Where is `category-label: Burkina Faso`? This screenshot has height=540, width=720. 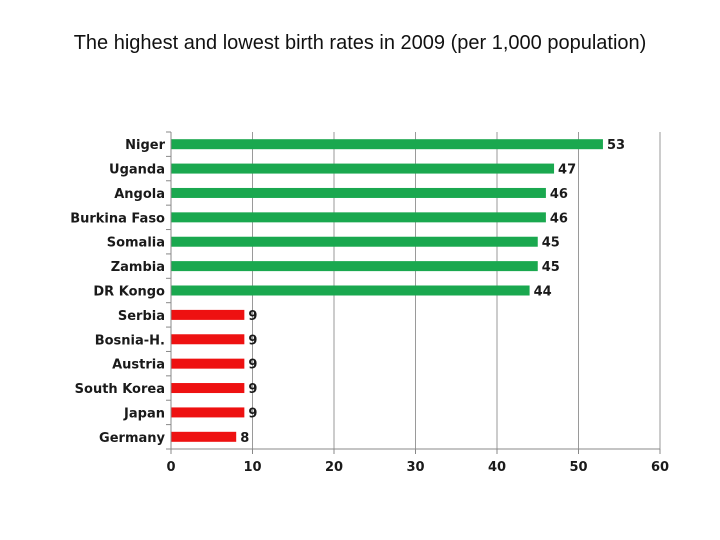 category-label: Burkina Faso is located at coordinates (117, 218).